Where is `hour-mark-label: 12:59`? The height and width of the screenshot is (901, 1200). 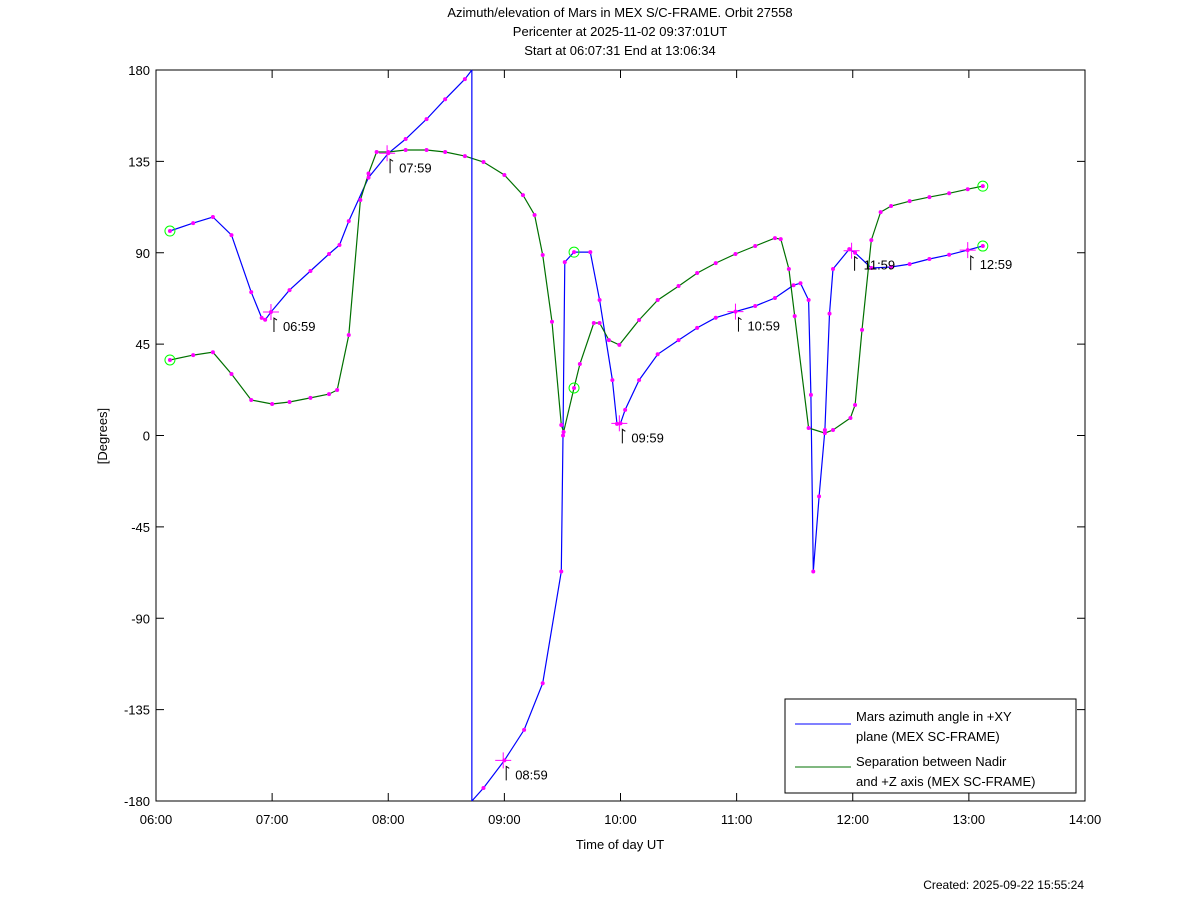 hour-mark-label: 12:59 is located at coordinates (996, 264).